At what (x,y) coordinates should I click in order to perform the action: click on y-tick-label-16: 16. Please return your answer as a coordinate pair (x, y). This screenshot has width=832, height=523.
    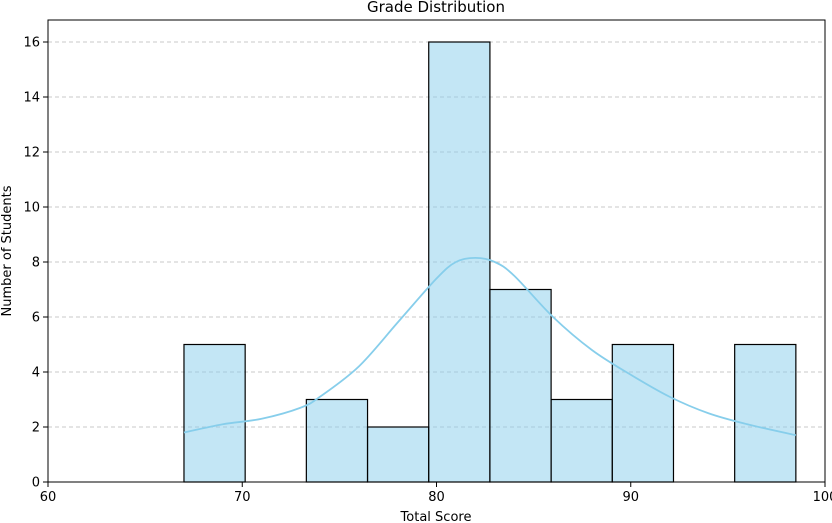
    Looking at the image, I should click on (31, 43).